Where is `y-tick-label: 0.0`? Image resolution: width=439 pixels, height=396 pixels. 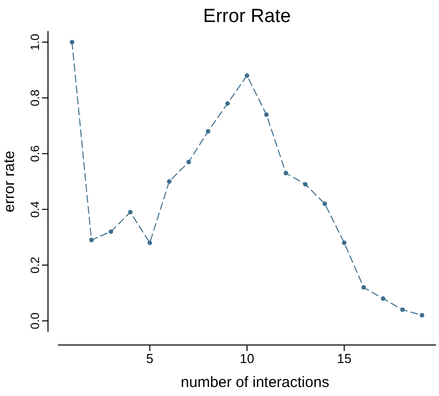
y-tick-label: 0.0 is located at coordinates (35, 321).